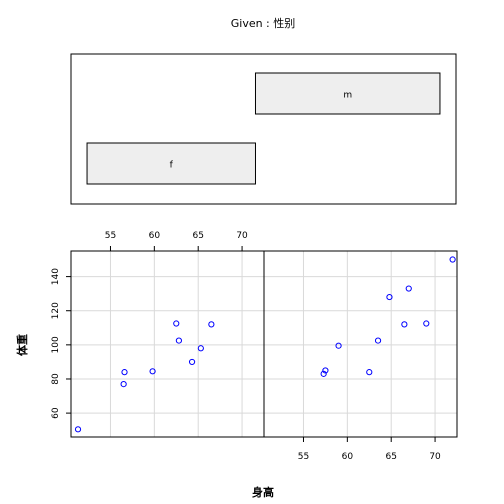  I want to click on given-bar-label-f: f, so click(172, 166).